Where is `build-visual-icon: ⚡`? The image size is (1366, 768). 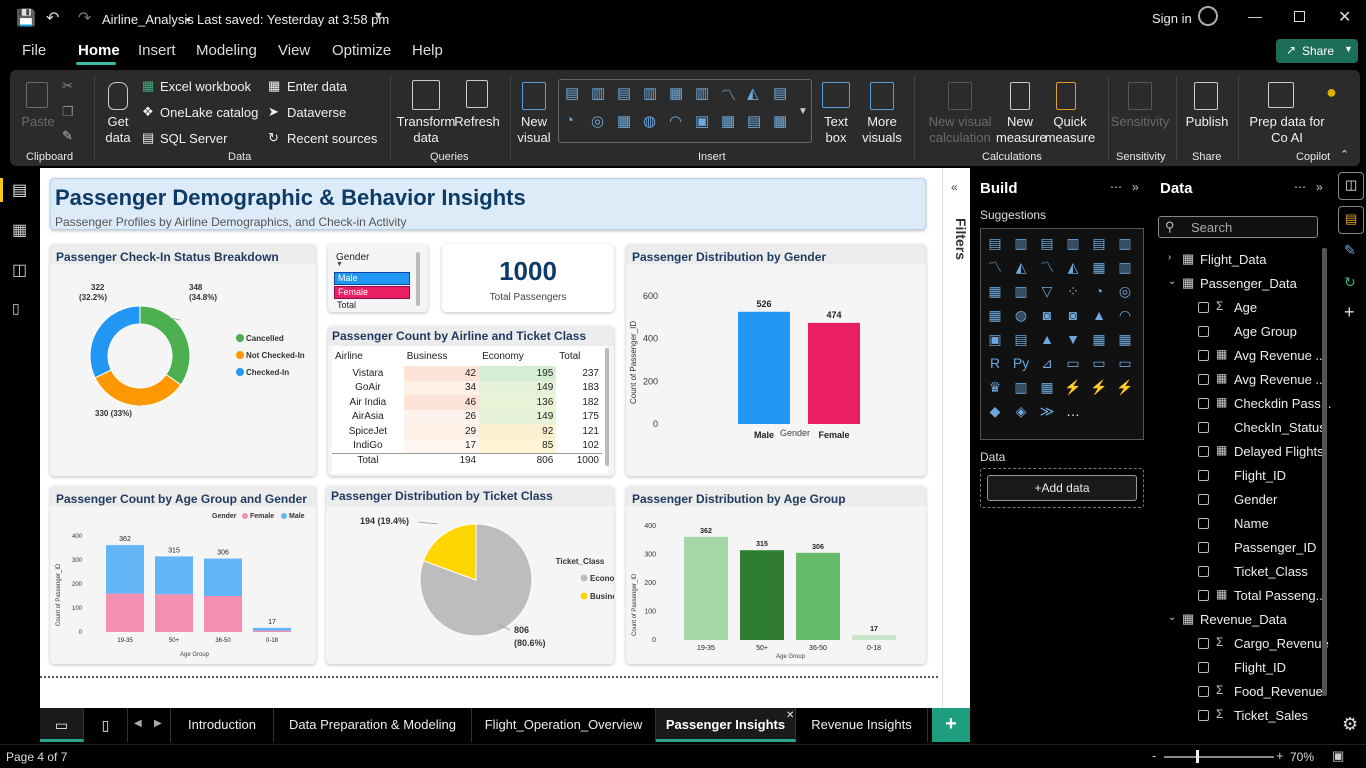 build-visual-icon: ⚡ is located at coordinates (1073, 387).